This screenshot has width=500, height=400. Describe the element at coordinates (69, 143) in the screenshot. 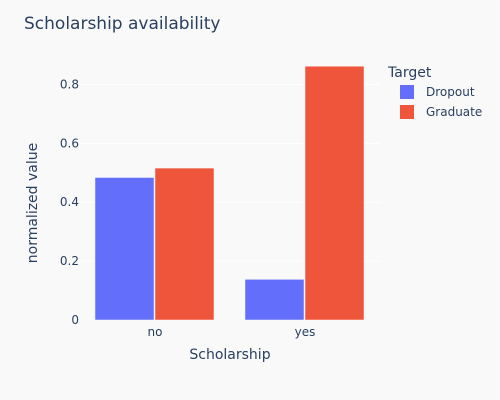

I see `y-tick-label: 0.6` at that location.